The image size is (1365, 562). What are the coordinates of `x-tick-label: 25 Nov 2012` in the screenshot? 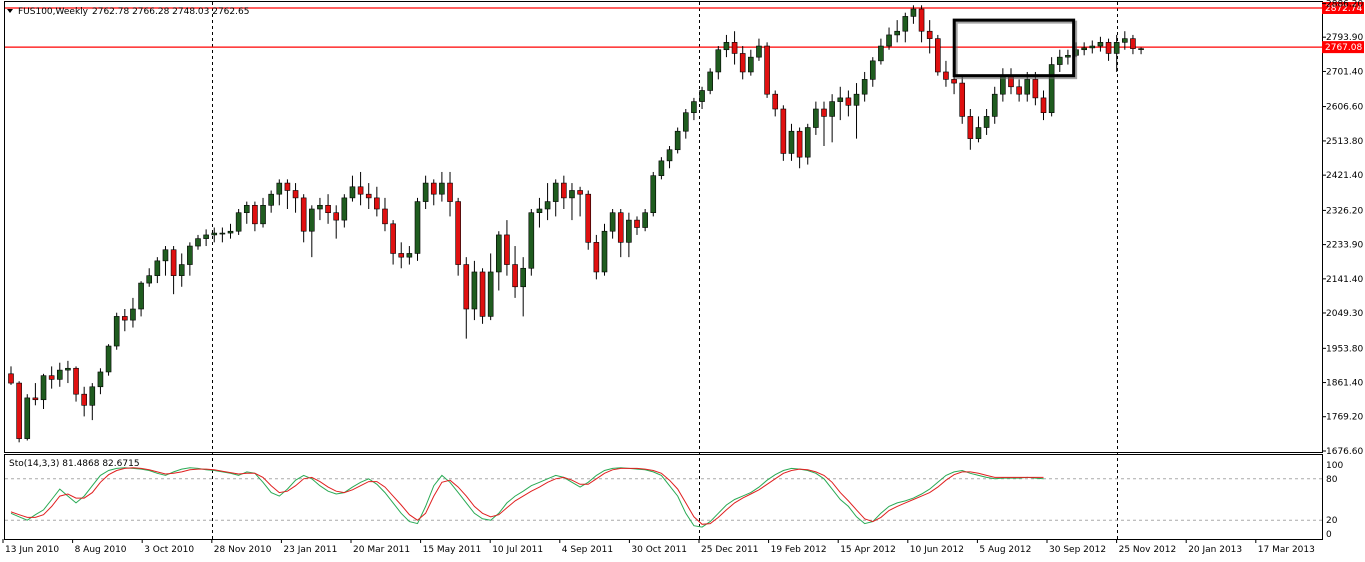 It's located at (1148, 550).